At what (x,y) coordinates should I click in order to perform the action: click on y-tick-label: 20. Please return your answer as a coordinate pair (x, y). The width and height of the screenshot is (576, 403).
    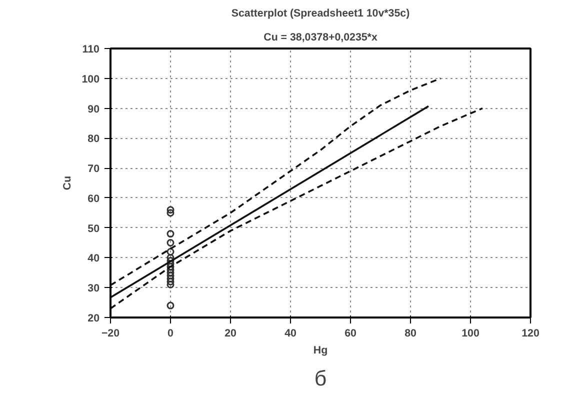
    Looking at the image, I should click on (94, 318).